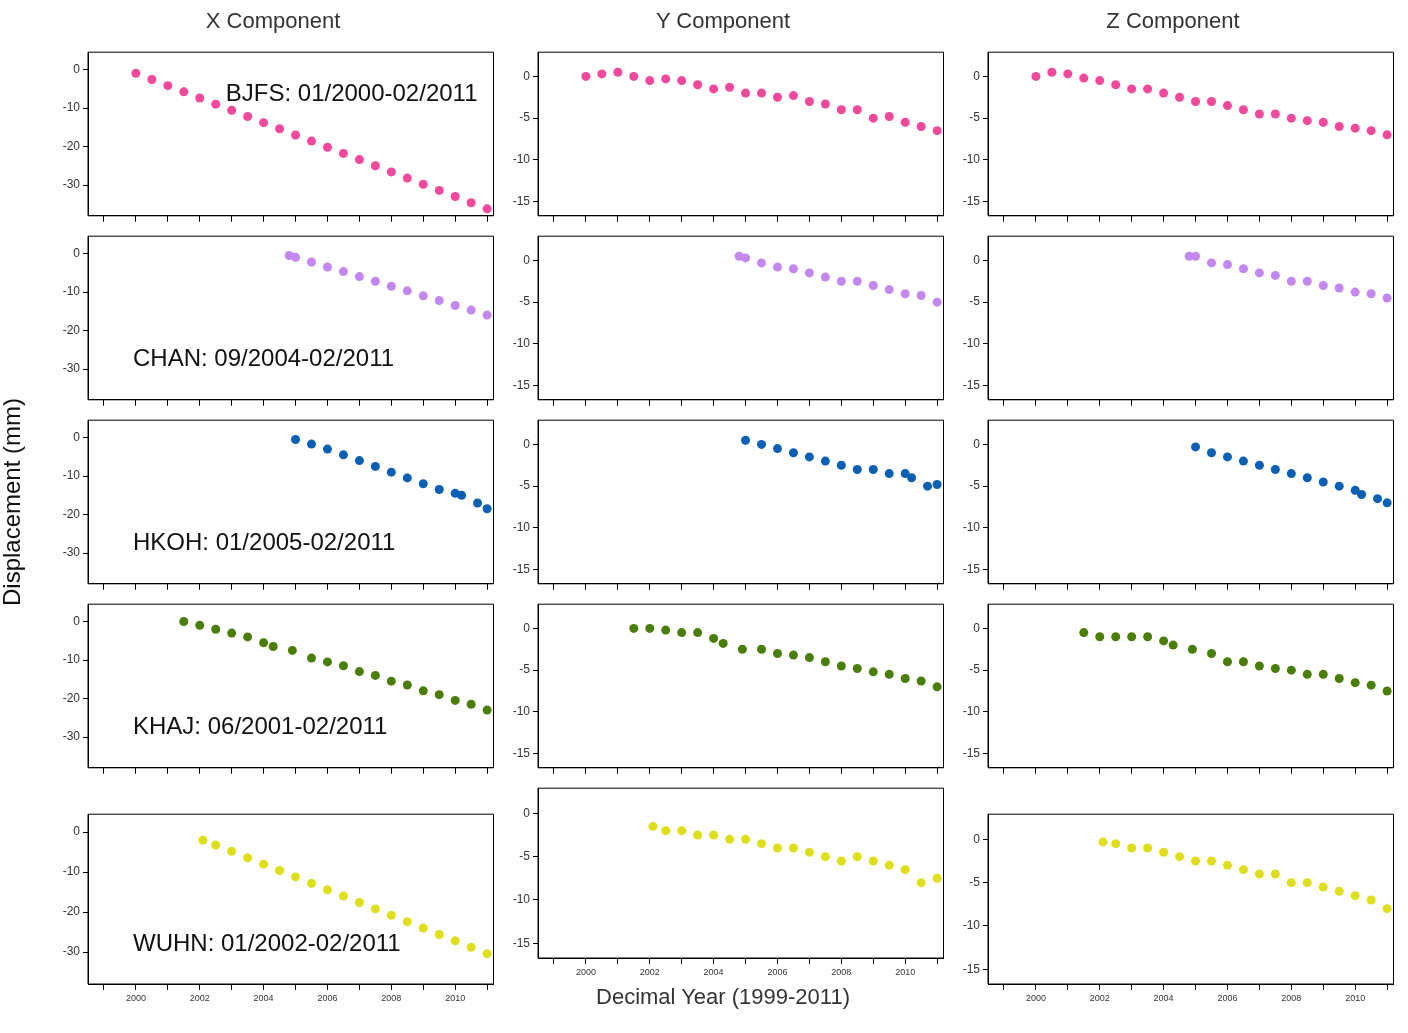  What do you see at coordinates (264, 542) in the screenshot?
I see `annotation: HKOH: 01/2005-02/2011` at bounding box center [264, 542].